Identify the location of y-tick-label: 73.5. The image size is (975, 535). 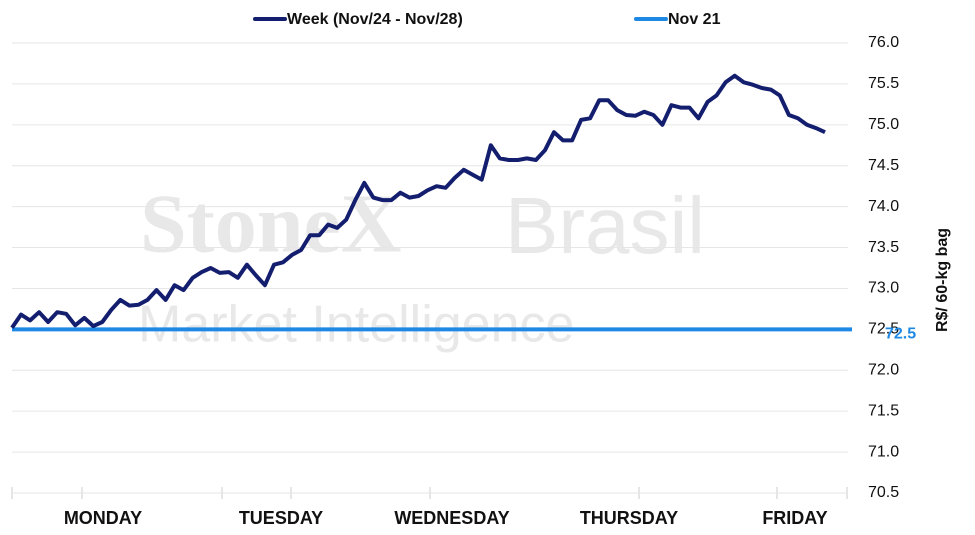
(883, 247).